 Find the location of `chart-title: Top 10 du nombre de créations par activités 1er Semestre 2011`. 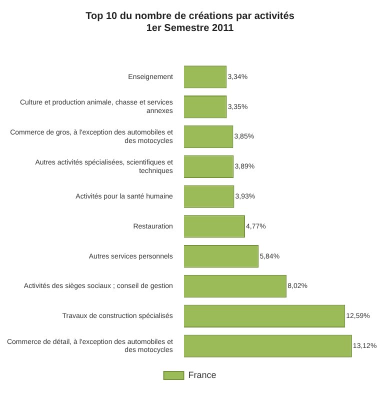

chart-title: Top 10 du nombre de créations par activités 1er Semestre 2011 is located at coordinates (190, 22).